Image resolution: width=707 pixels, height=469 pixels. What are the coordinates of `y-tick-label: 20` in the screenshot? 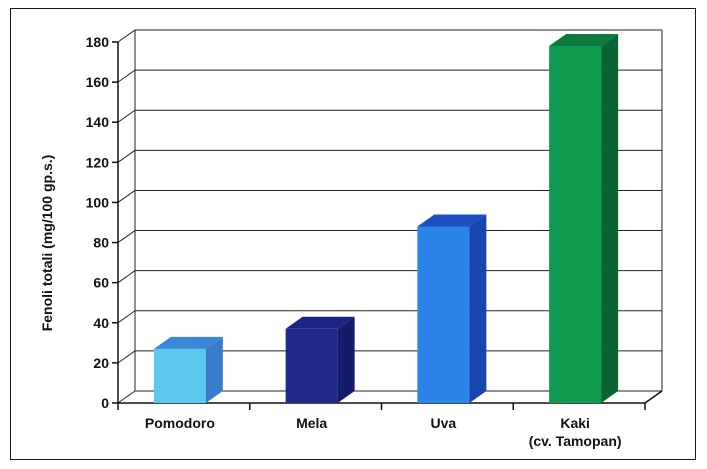 It's located at (101, 363).